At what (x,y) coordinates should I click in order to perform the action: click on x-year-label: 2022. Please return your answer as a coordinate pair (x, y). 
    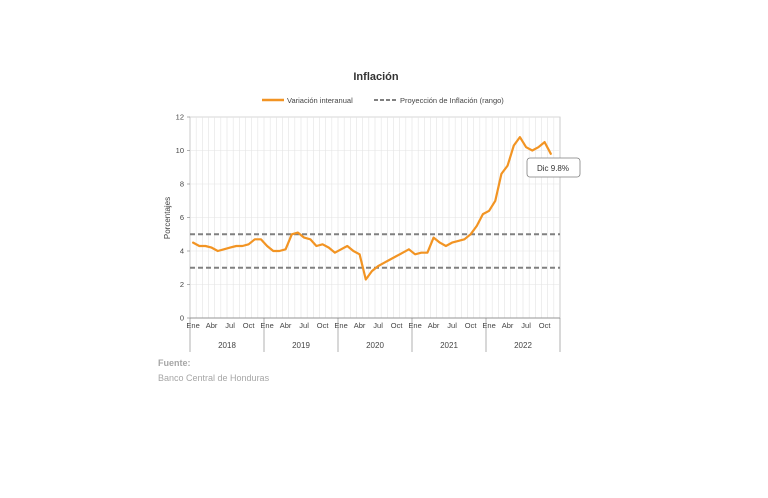
    Looking at the image, I should click on (523, 345).